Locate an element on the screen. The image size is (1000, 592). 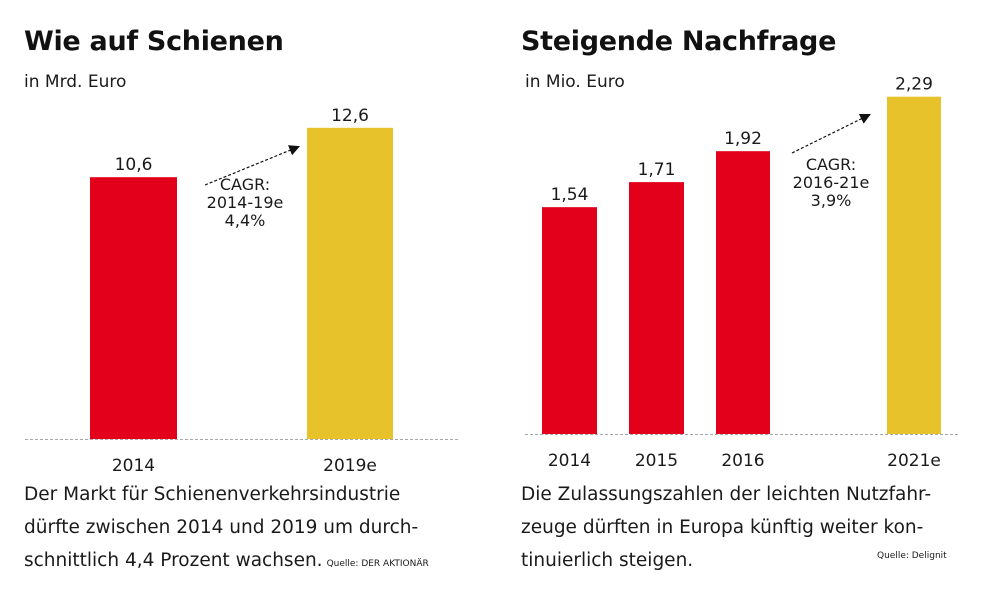
right-value-label: 2,29 is located at coordinates (914, 85).